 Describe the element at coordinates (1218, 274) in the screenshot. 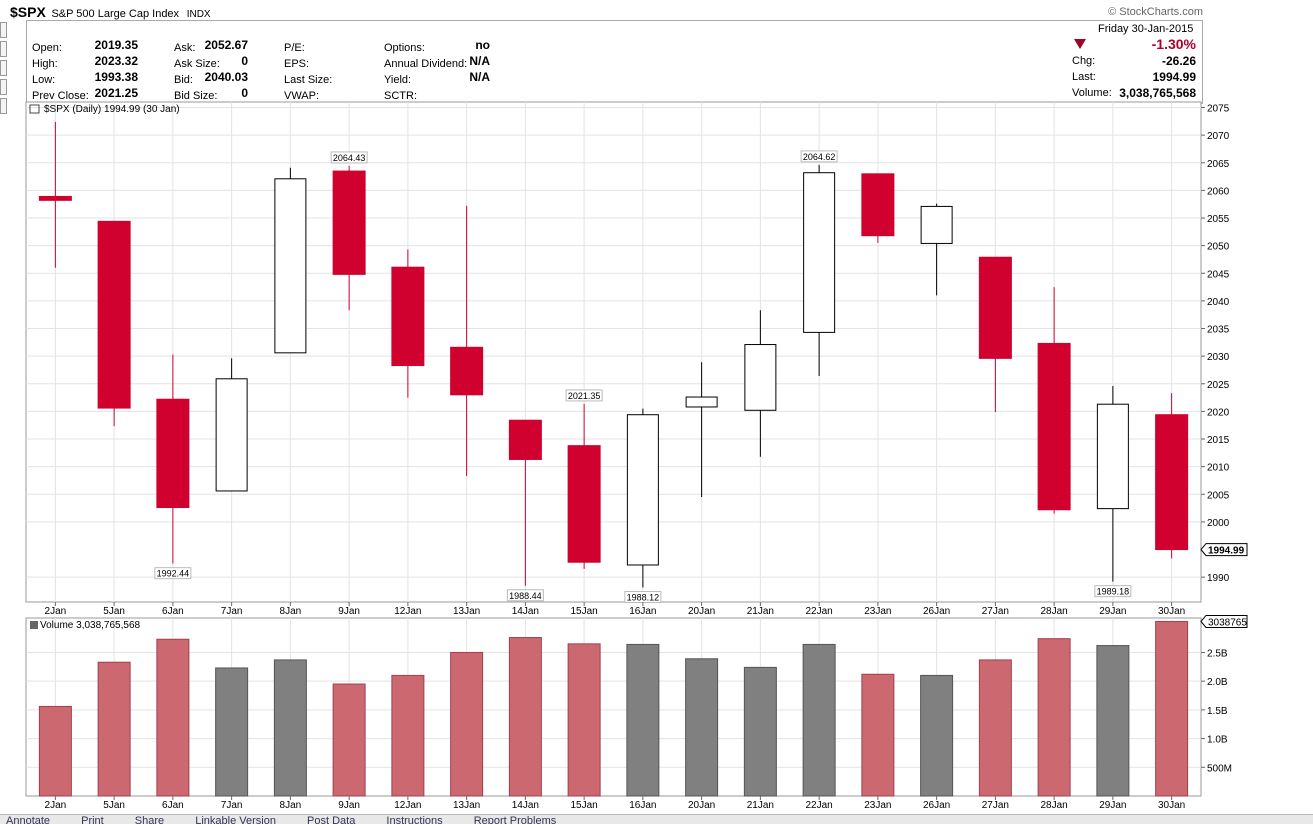

I see `price-axis-label: 2045` at that location.